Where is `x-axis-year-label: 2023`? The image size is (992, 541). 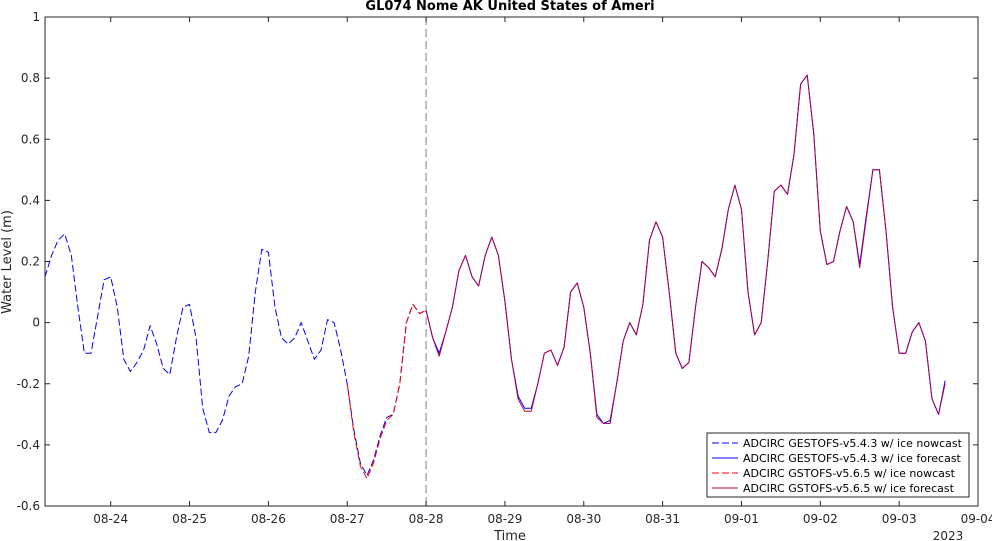
x-axis-year-label: 2023 is located at coordinates (948, 535).